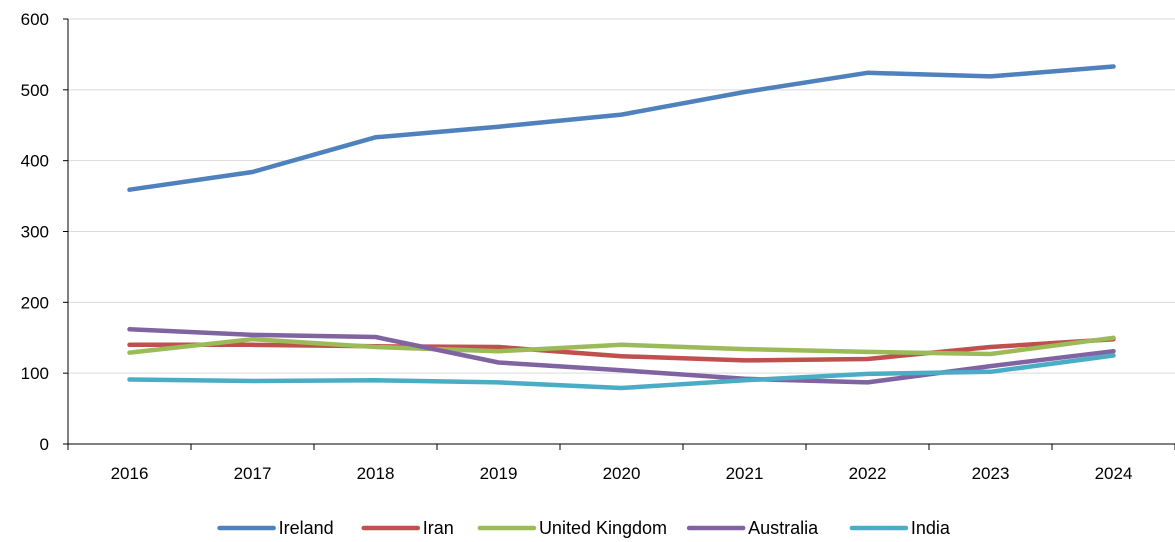 The height and width of the screenshot is (542, 1175). I want to click on x-tick-label: 2019, so click(499, 473).